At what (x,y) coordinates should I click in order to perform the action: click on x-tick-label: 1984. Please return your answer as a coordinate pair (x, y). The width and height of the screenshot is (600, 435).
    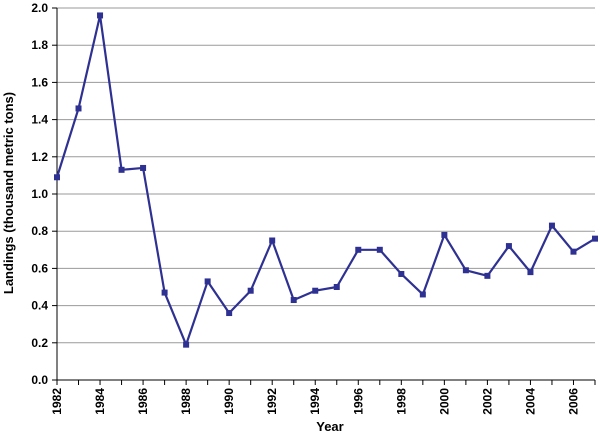
    Looking at the image, I should click on (100, 401).